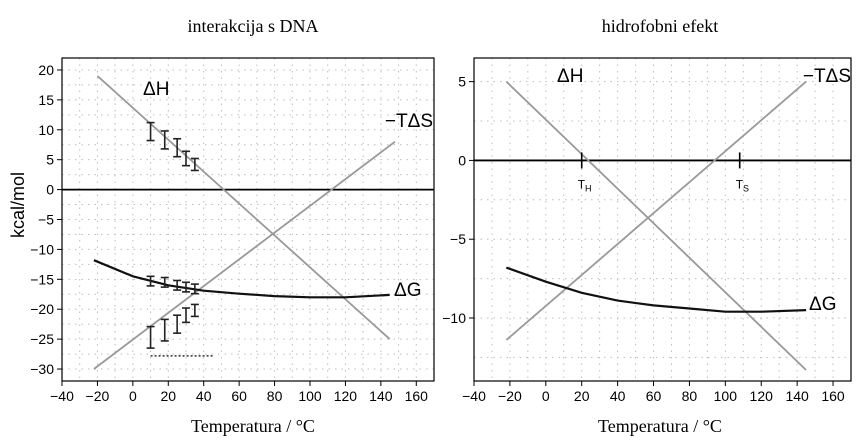  Describe the element at coordinates (746, 188) in the screenshot. I see `marker-subscript: S` at that location.